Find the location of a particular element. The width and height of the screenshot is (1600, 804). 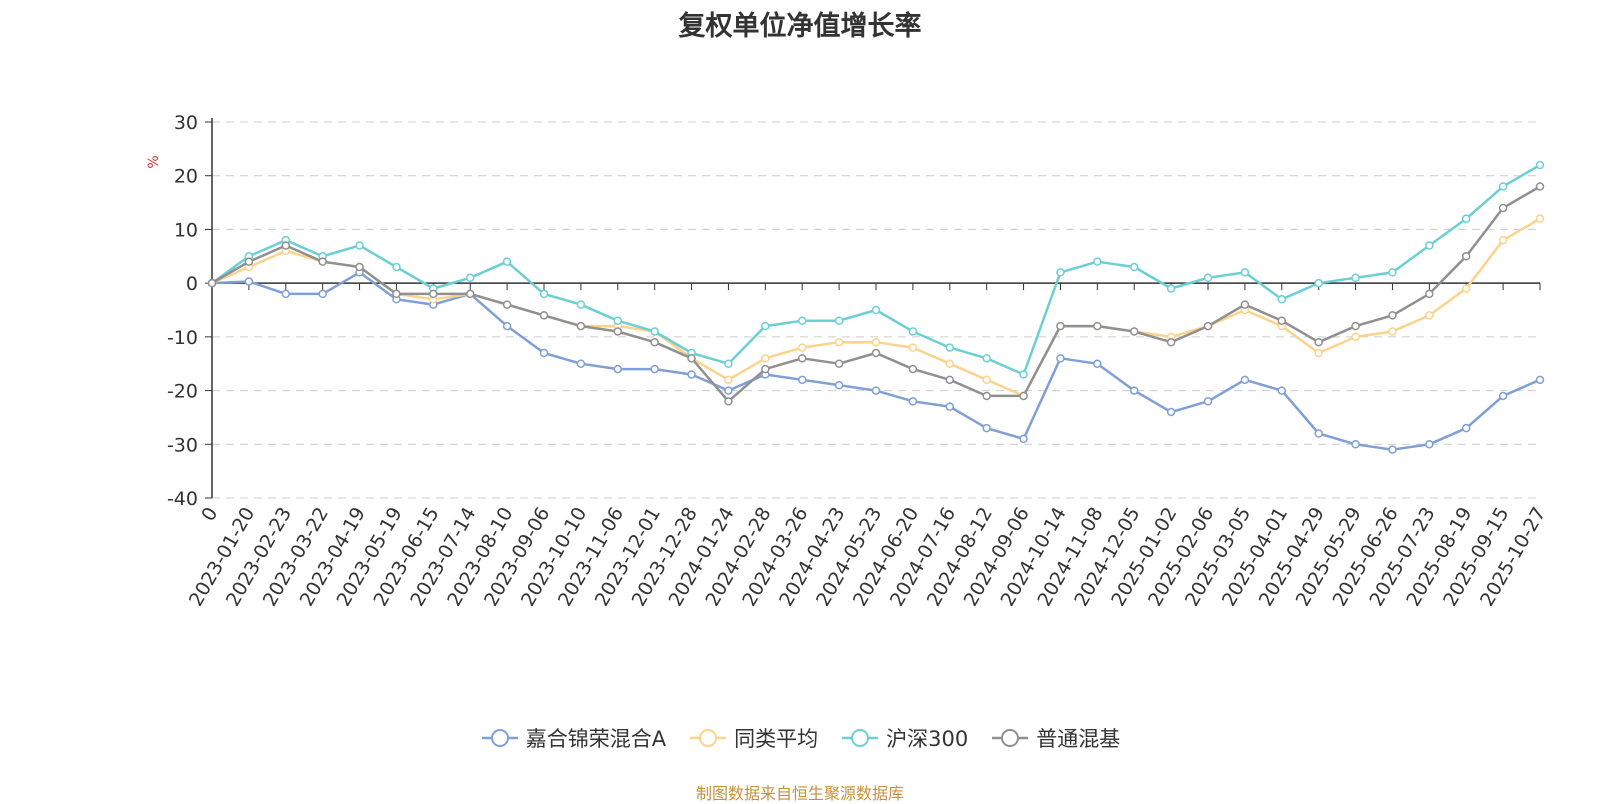

legend-item-2: 同类平均 is located at coordinates (753, 738).